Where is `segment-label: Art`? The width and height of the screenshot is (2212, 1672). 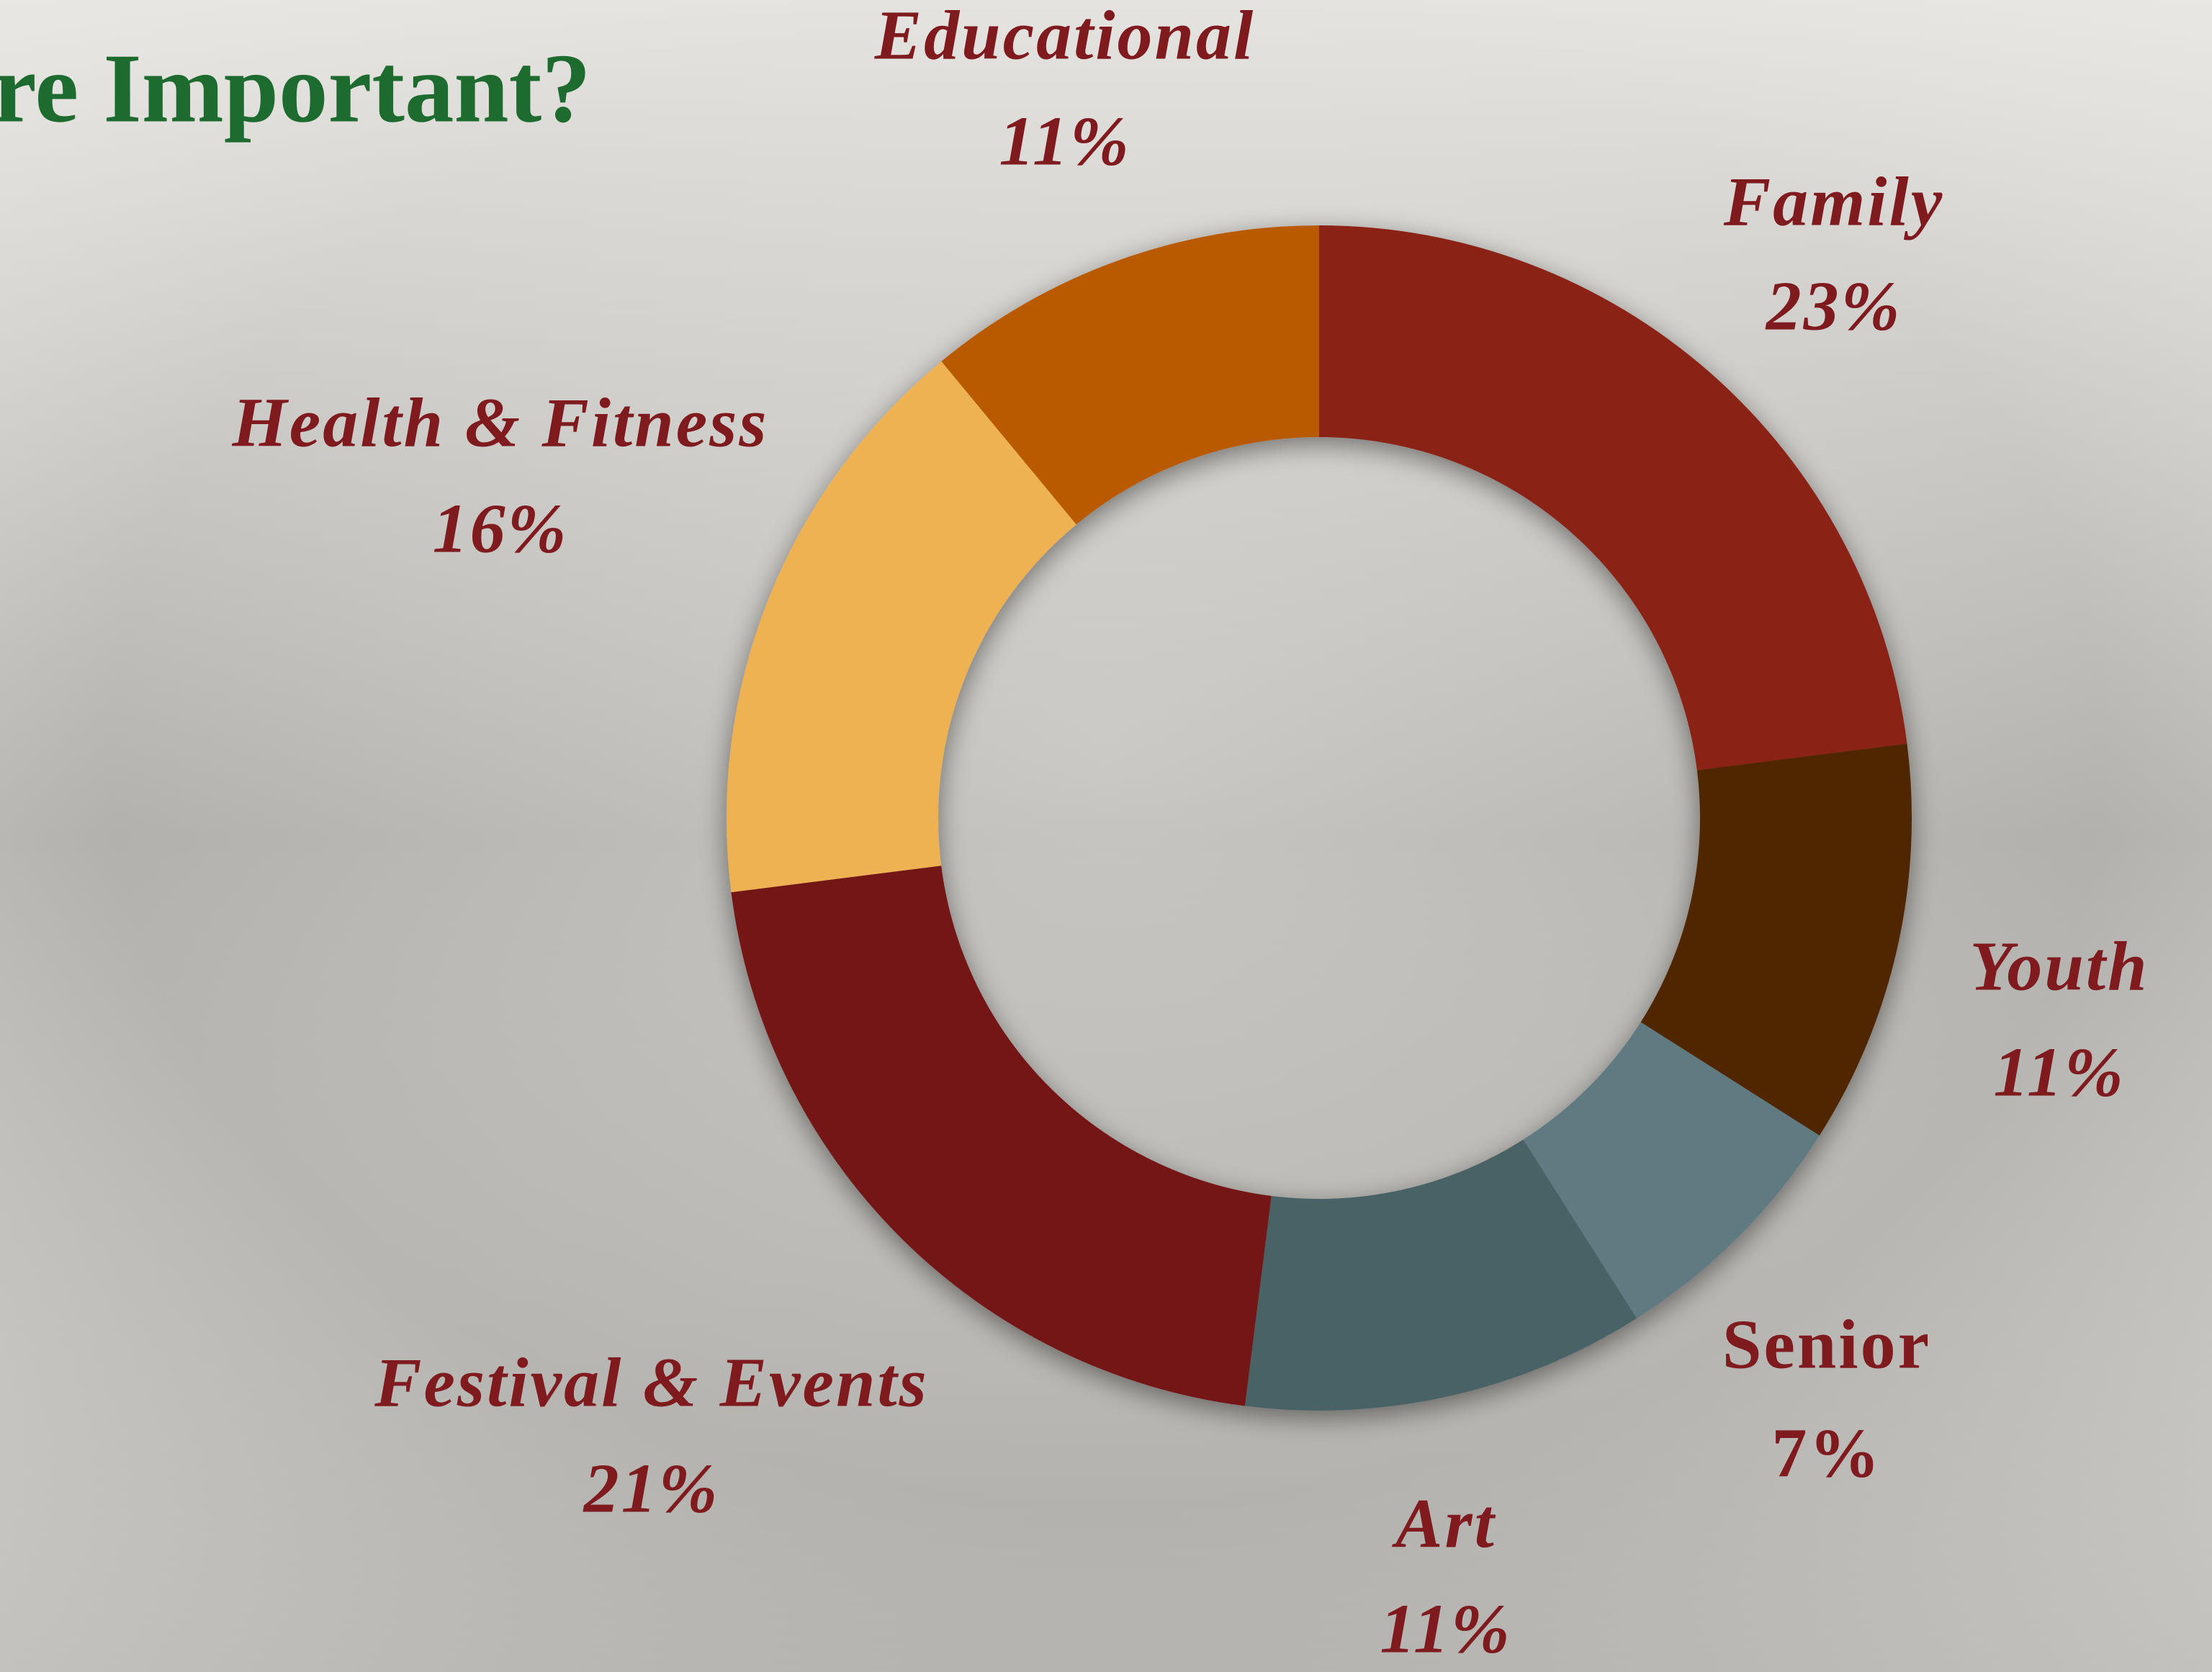
segment-label: Art is located at coordinates (1444, 1524).